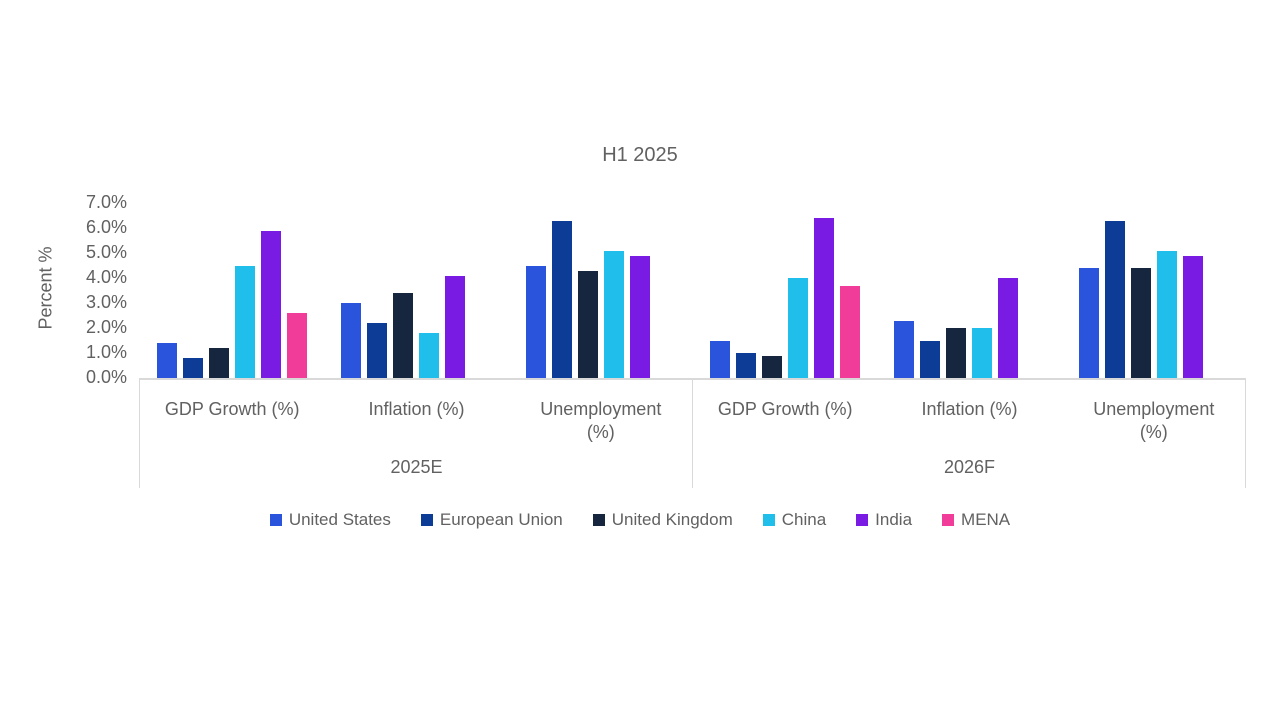 Image resolution: width=1280 pixels, height=720 pixels. Describe the element at coordinates (969, 466) in the screenshot. I see `group-label-2026F: 2026F` at that location.